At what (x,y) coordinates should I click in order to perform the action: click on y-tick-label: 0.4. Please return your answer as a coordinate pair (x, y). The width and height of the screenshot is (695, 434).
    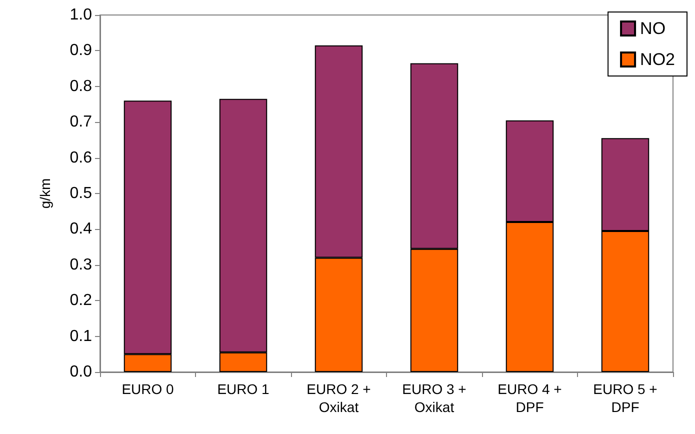
    Looking at the image, I should click on (81, 229).